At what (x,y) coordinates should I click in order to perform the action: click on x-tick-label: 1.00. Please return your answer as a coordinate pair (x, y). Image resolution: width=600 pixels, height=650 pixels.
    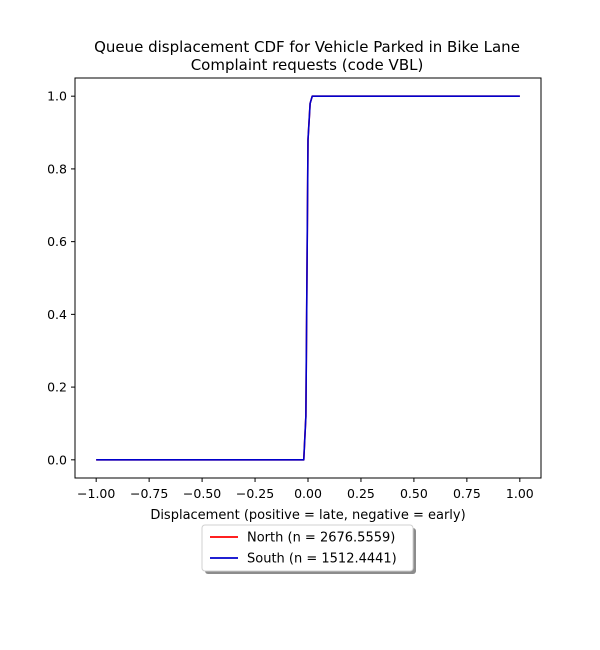
    Looking at the image, I should click on (520, 493).